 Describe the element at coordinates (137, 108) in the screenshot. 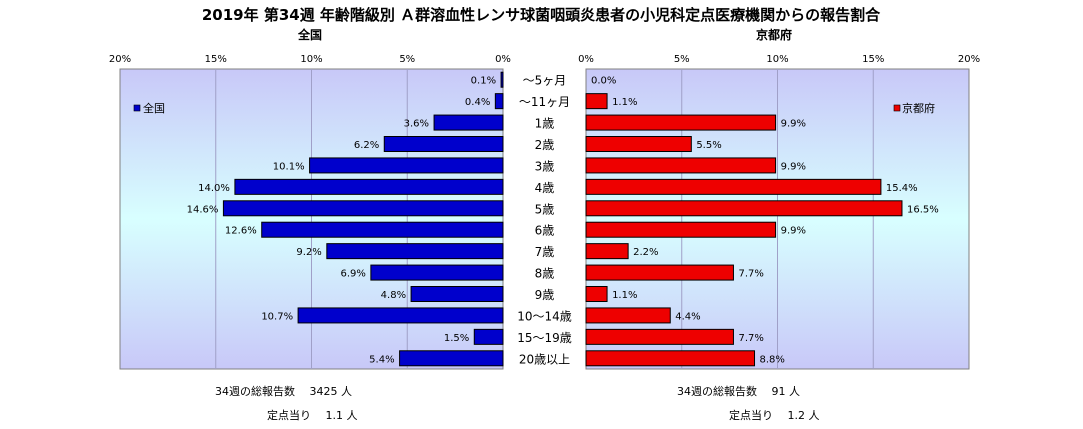

I see `left-legend-swatch` at that location.